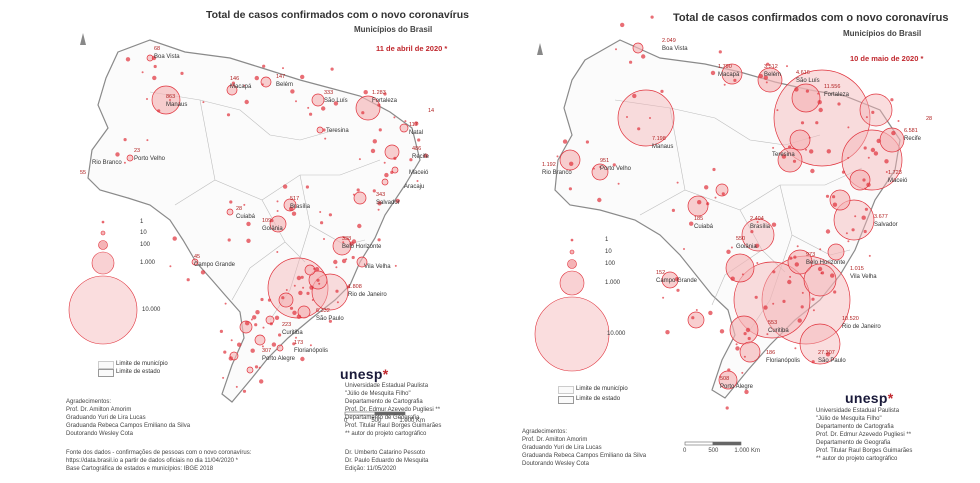  I want to click on city-label: Curitiba, so click(292, 333).